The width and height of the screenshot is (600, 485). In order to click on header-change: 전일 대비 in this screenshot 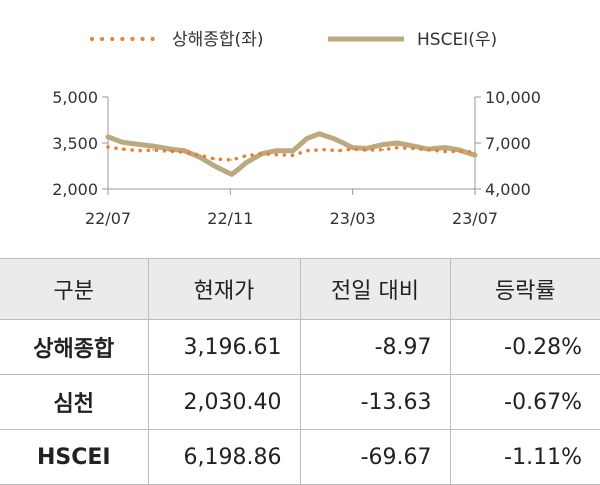, I will do `click(374, 289)`.